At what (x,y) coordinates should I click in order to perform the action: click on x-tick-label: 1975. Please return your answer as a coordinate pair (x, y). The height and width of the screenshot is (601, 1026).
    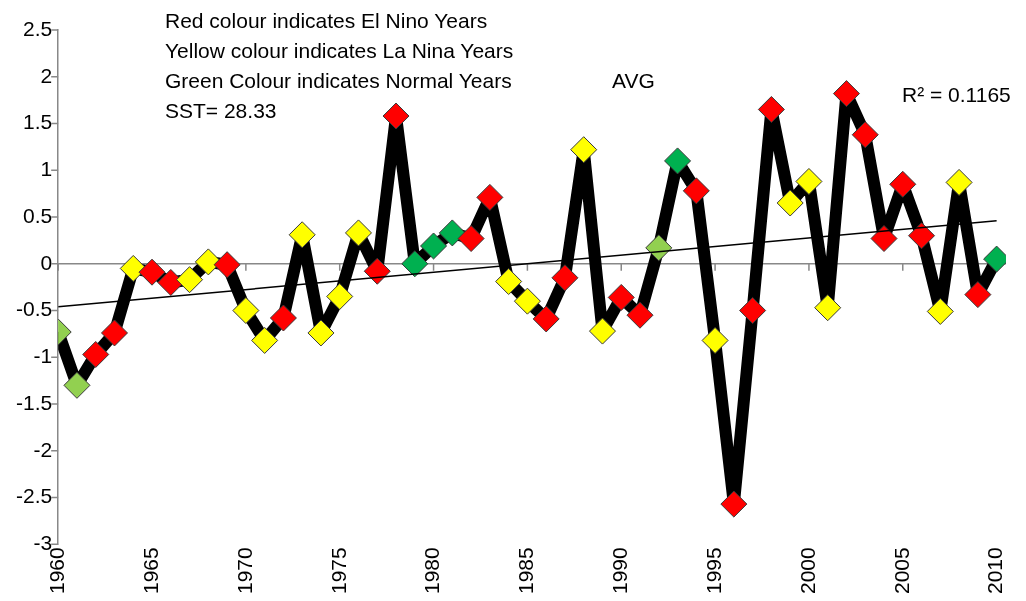
    Looking at the image, I should click on (338, 570).